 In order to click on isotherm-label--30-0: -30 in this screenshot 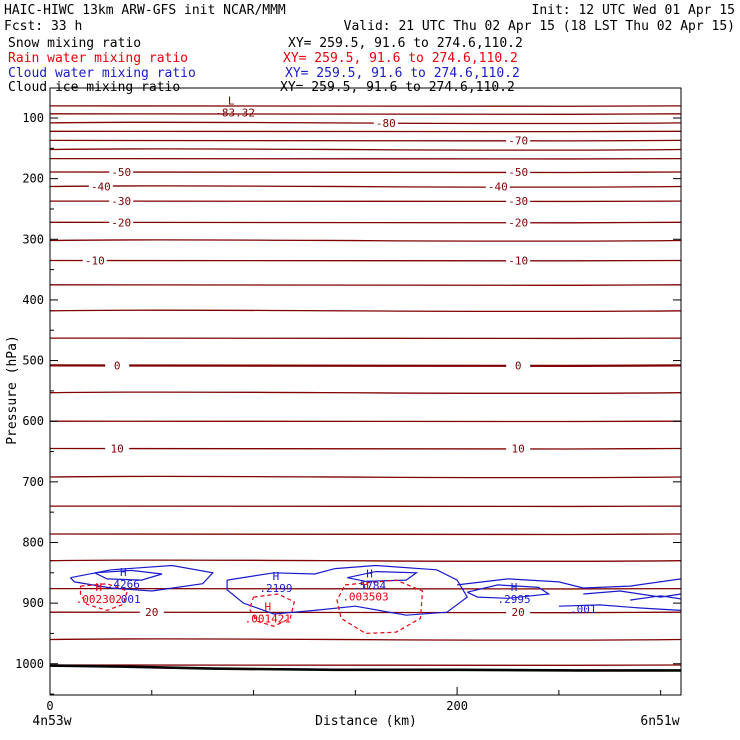, I will do `click(121, 201)`.